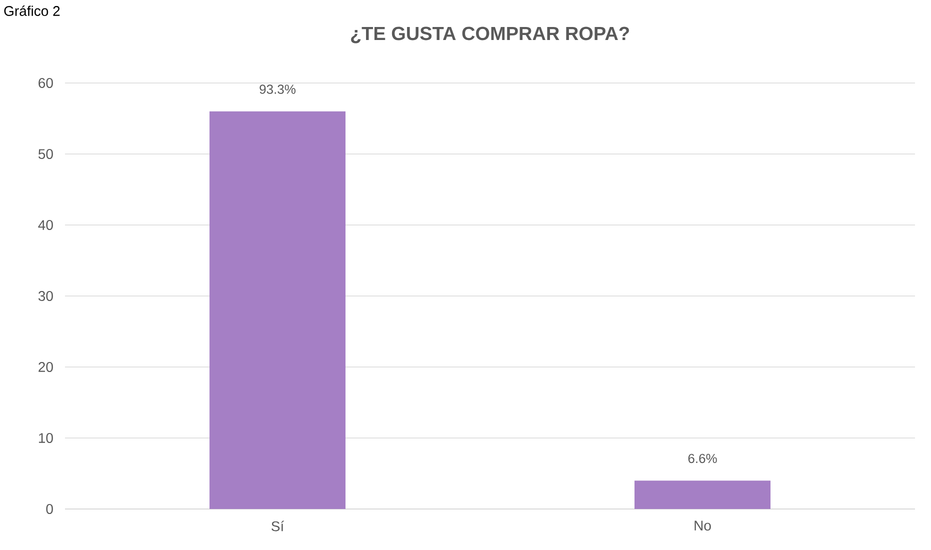 The height and width of the screenshot is (550, 931). What do you see at coordinates (45, 296) in the screenshot?
I see `y-tick-label: 30` at bounding box center [45, 296].